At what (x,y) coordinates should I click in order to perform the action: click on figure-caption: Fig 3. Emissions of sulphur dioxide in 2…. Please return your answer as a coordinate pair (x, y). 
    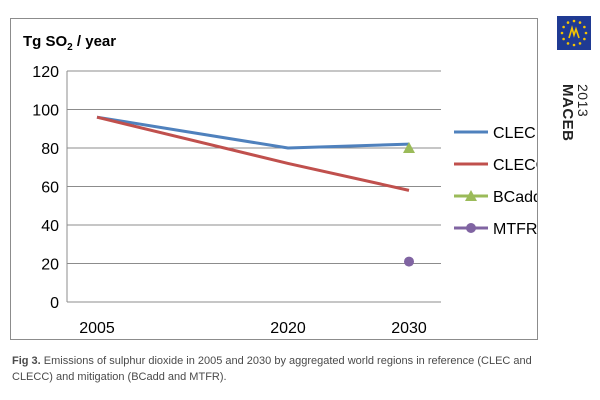
    Looking at the image, I should click on (292, 369).